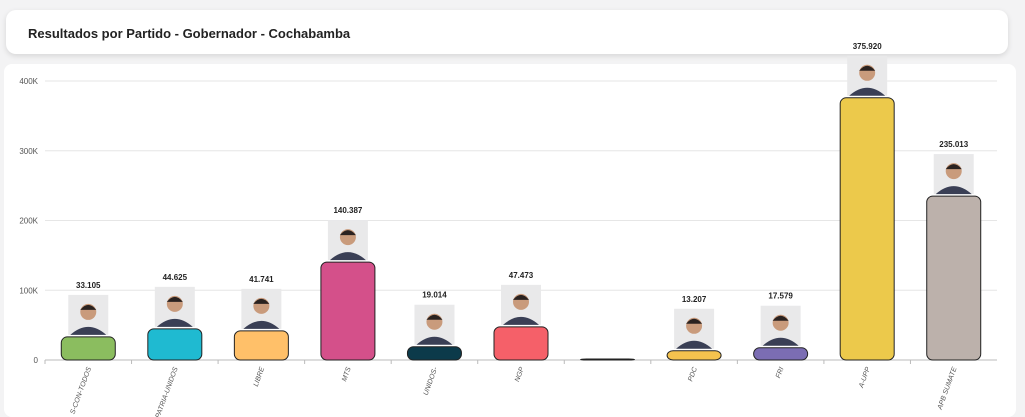 The height and width of the screenshot is (417, 1025). I want to click on data-label: 17.579, so click(780, 296).